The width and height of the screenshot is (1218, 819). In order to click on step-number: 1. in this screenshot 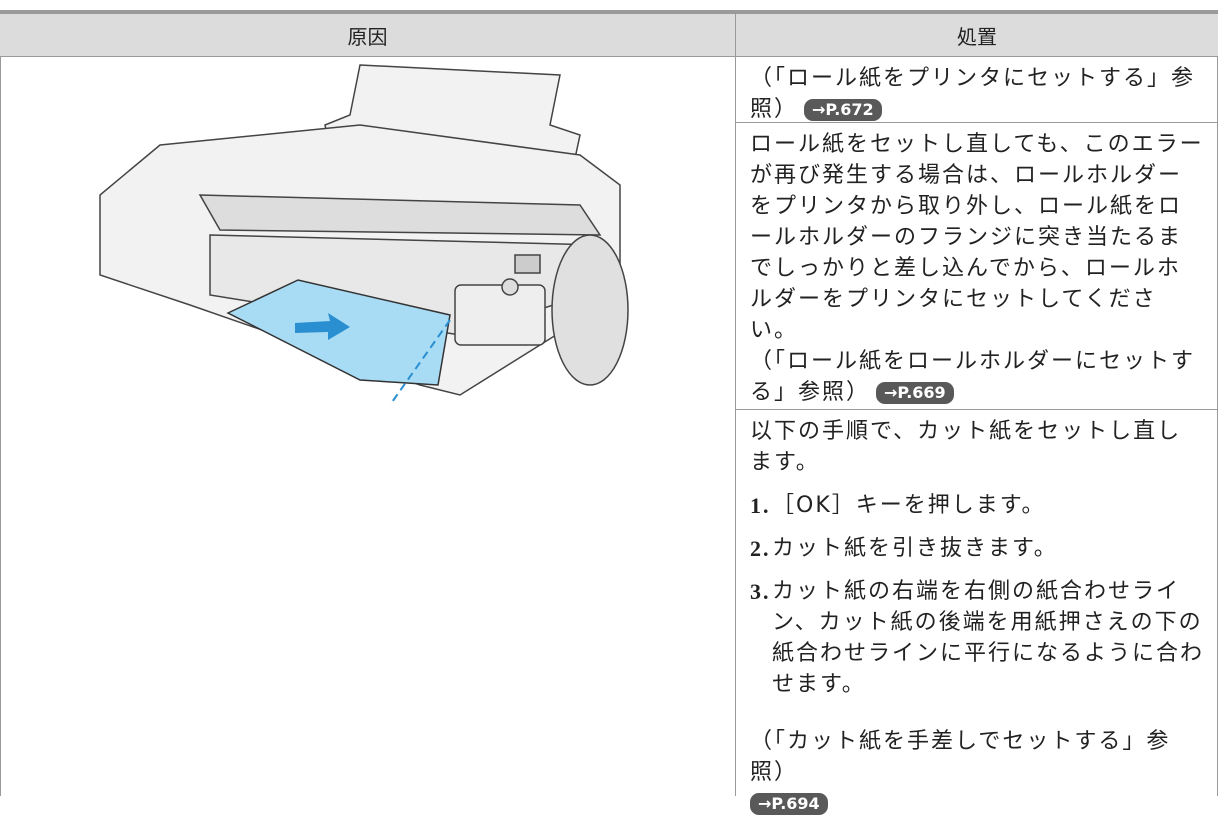, I will do `click(760, 505)`.